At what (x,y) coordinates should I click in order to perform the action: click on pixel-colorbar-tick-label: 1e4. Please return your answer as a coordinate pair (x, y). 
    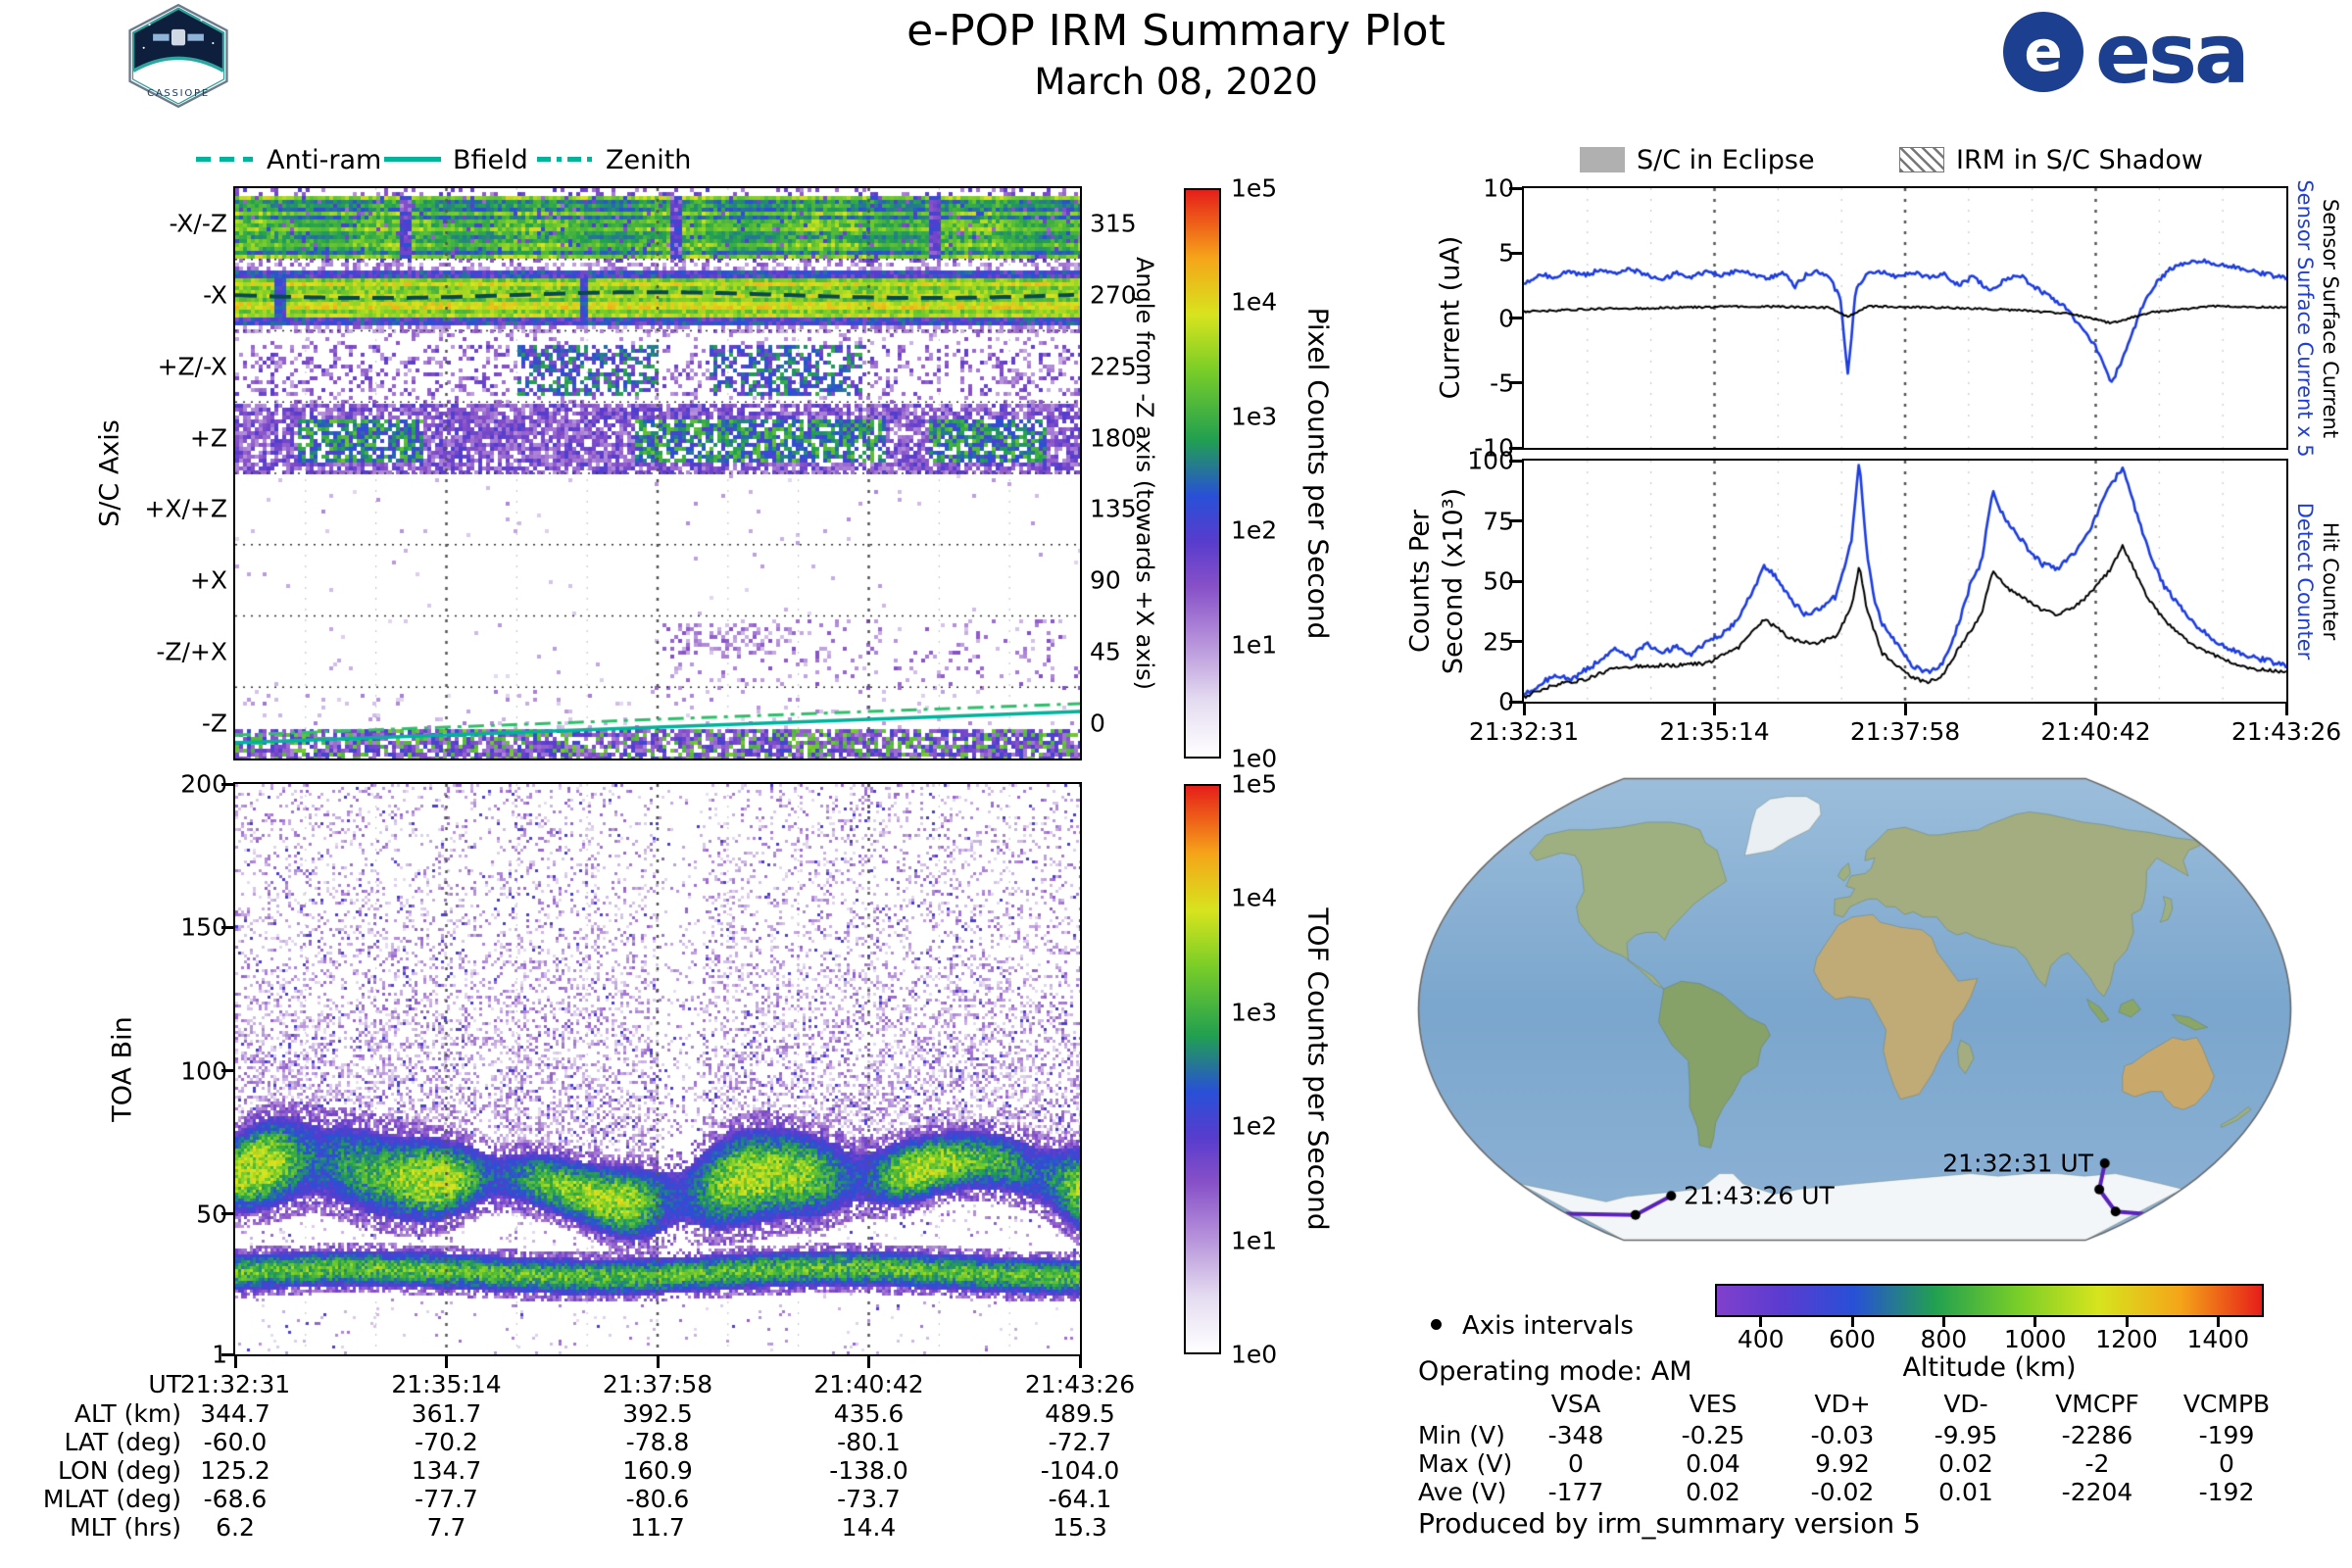
    Looking at the image, I should click on (1254, 302).